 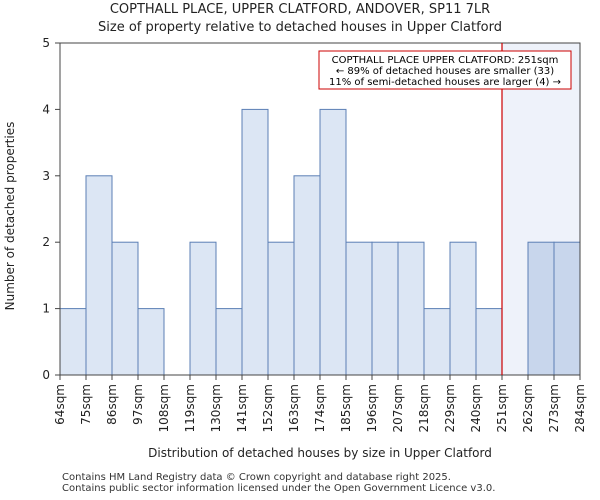 What do you see at coordinates (10, 216) in the screenshot?
I see `y-axis-label: Number of detached properties` at bounding box center [10, 216].